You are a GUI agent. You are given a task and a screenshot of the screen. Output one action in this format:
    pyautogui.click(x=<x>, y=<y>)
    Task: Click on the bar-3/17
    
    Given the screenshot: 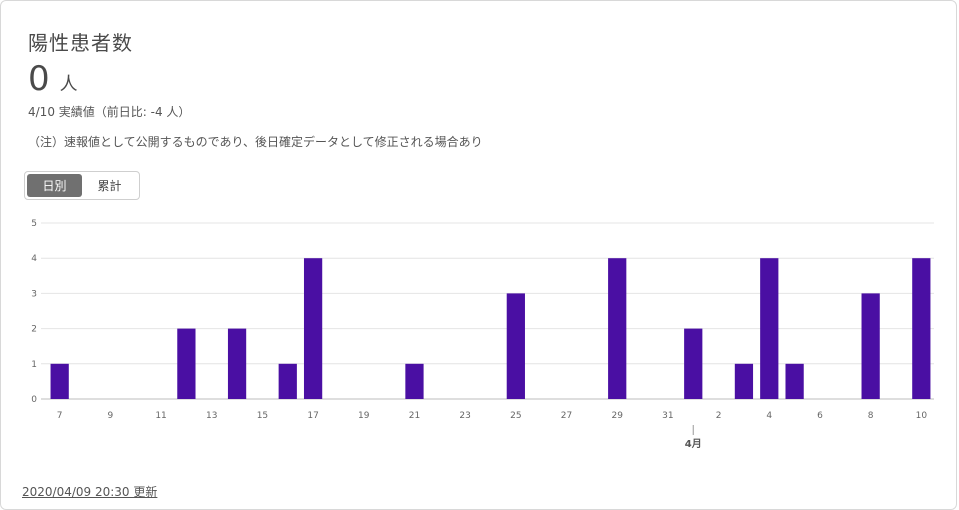 What is the action you would take?
    pyautogui.click(x=313, y=328)
    